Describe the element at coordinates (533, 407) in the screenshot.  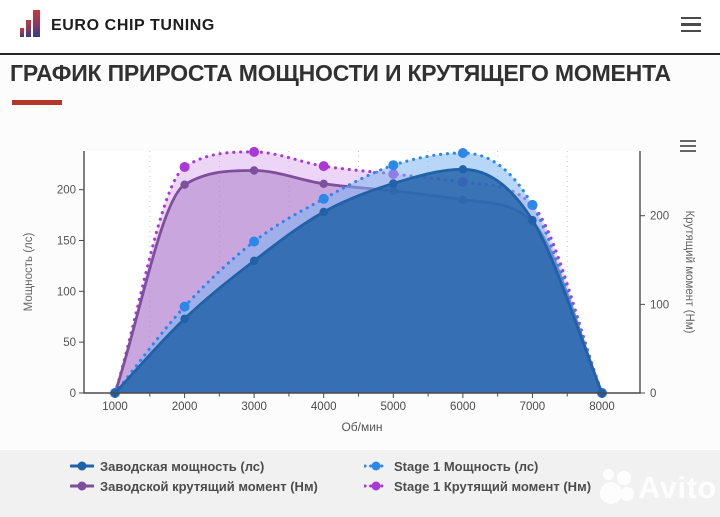
I see `svg-text: 7000` at that location.